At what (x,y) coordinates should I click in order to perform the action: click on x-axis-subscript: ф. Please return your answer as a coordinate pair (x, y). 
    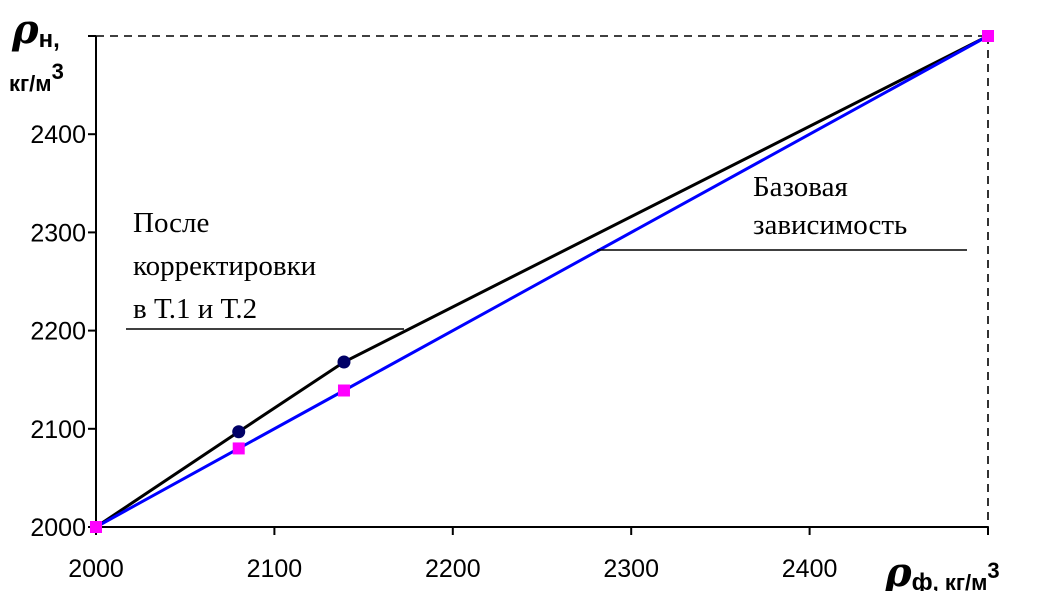
    Looking at the image, I should click on (922, 580).